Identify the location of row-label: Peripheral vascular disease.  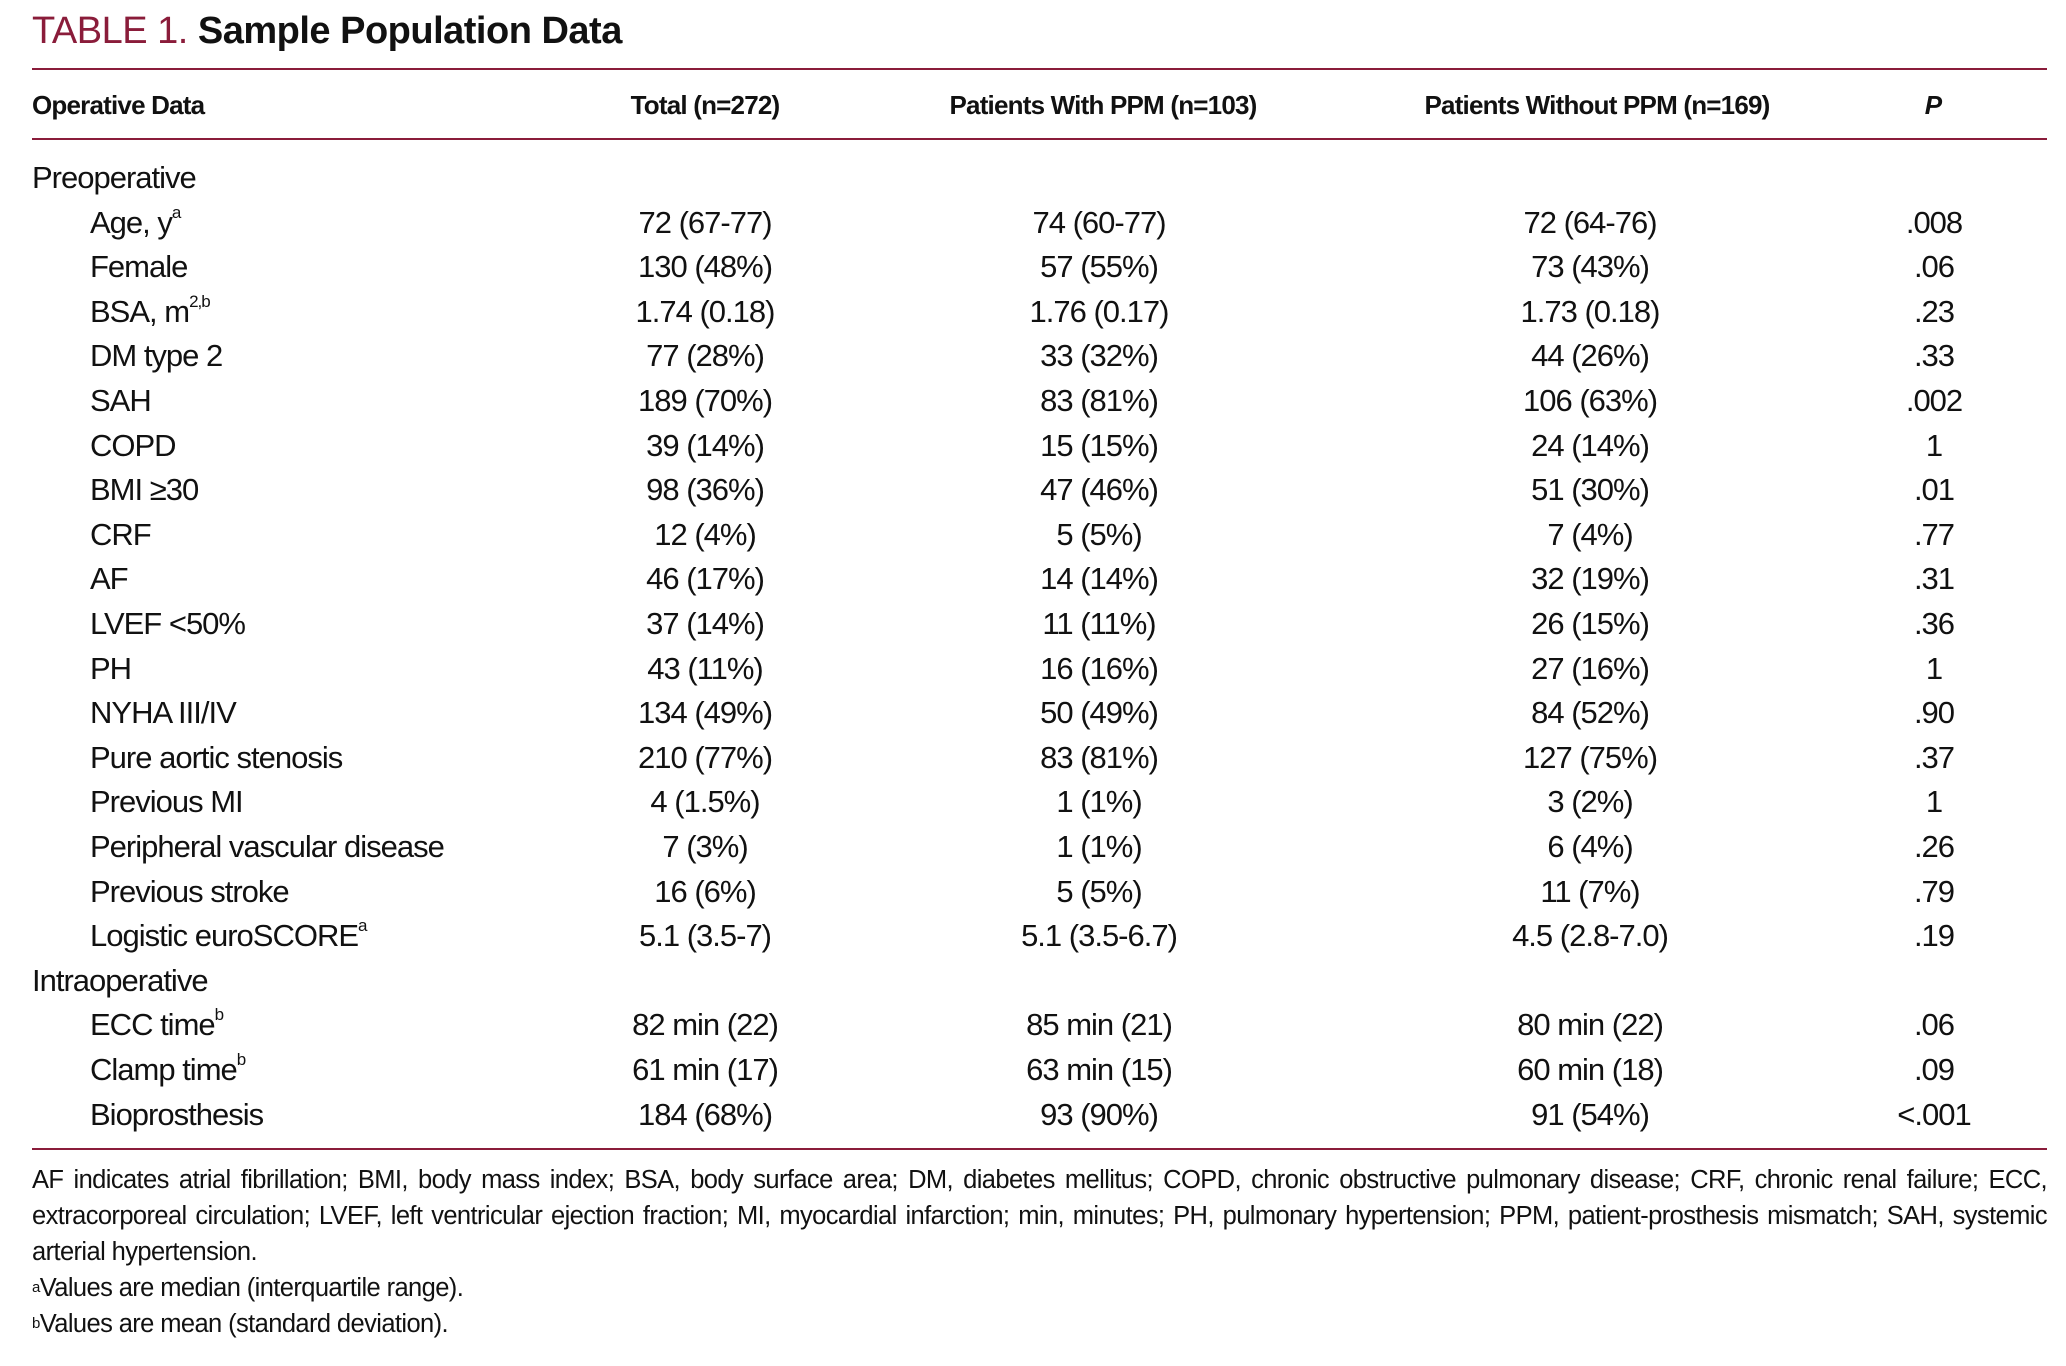
(267, 846).